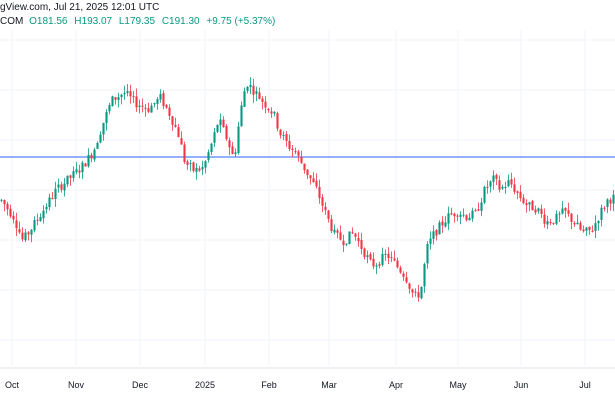 This screenshot has height=410, width=615. What do you see at coordinates (458, 385) in the screenshot?
I see `x-tick-label: May` at bounding box center [458, 385].